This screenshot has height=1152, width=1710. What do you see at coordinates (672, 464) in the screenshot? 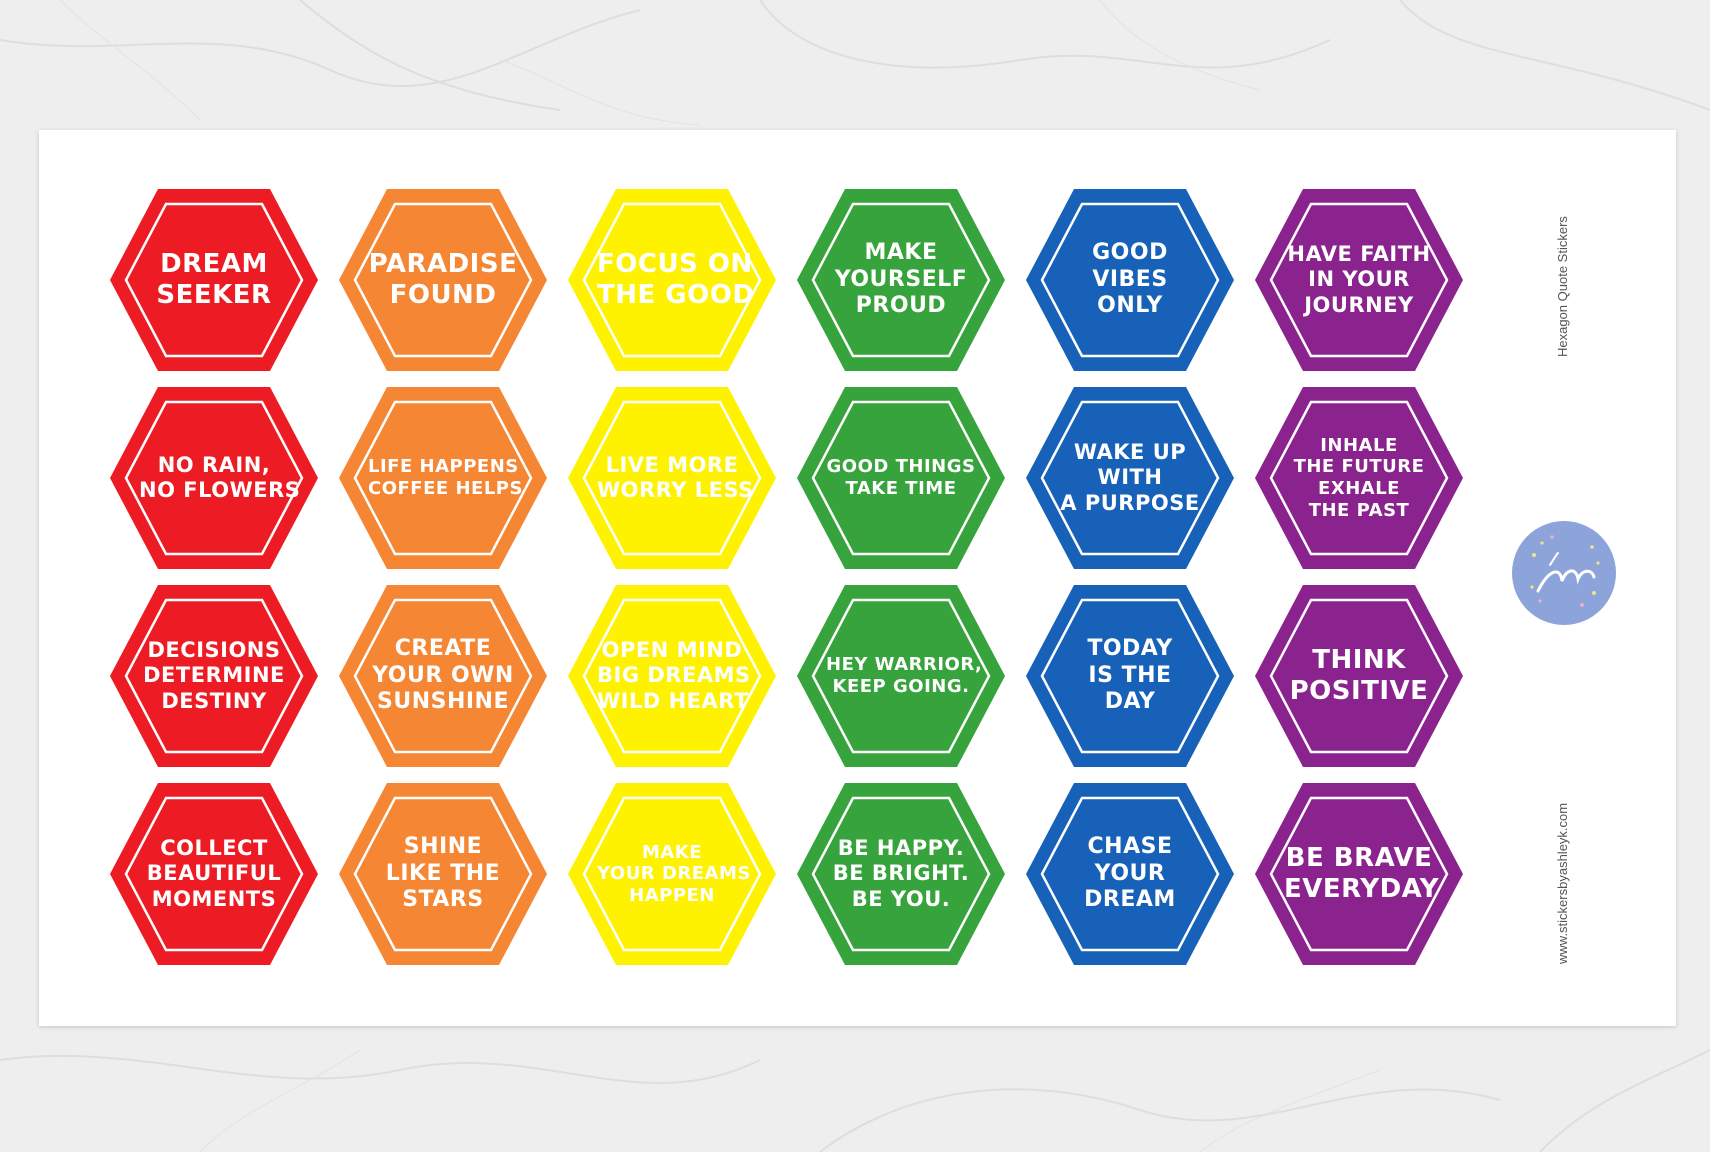
I see `quote-line: LIVE MORE` at bounding box center [672, 464].